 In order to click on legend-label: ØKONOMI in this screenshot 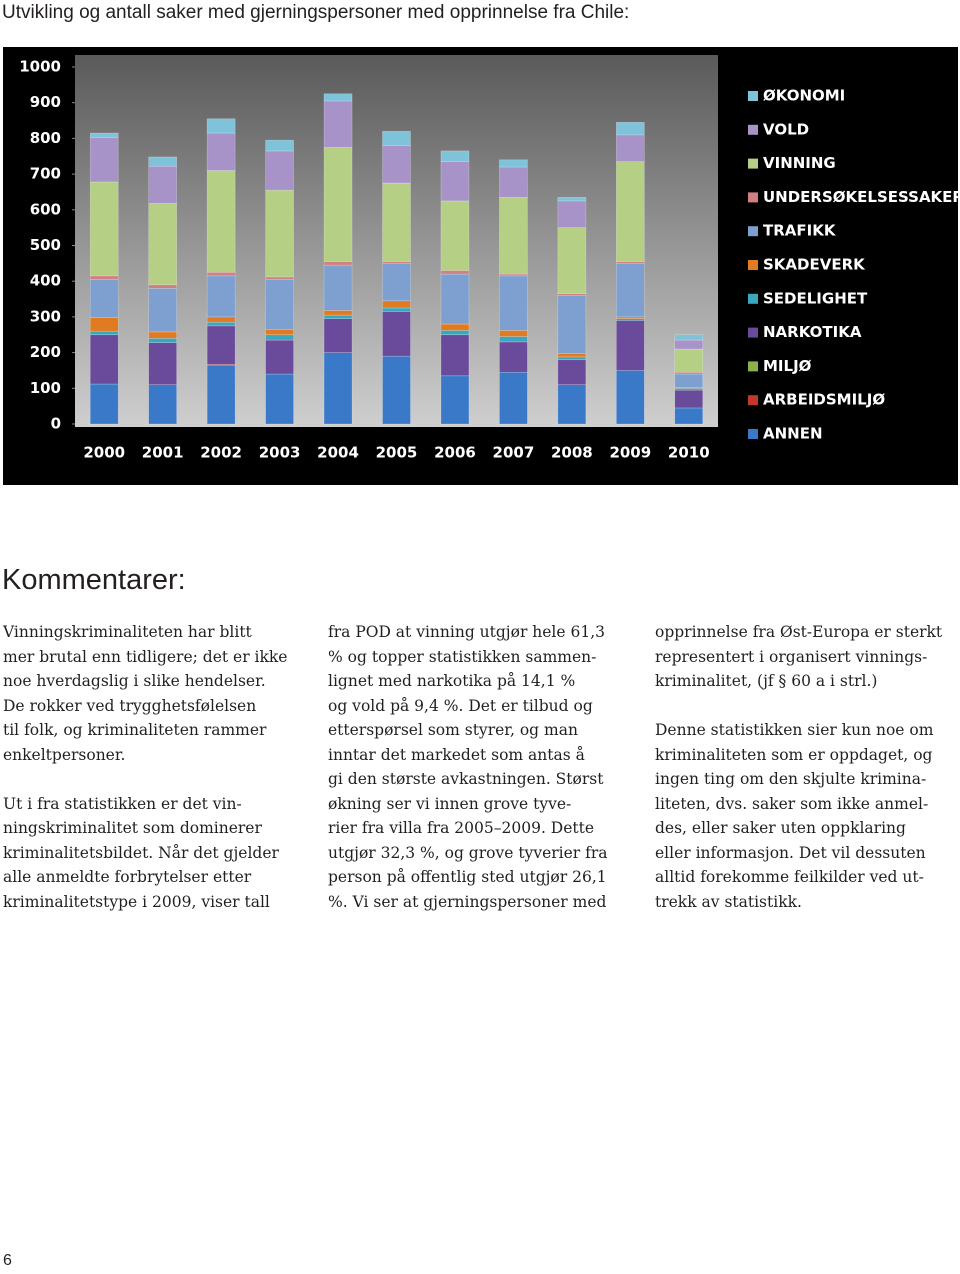, I will do `click(804, 96)`.